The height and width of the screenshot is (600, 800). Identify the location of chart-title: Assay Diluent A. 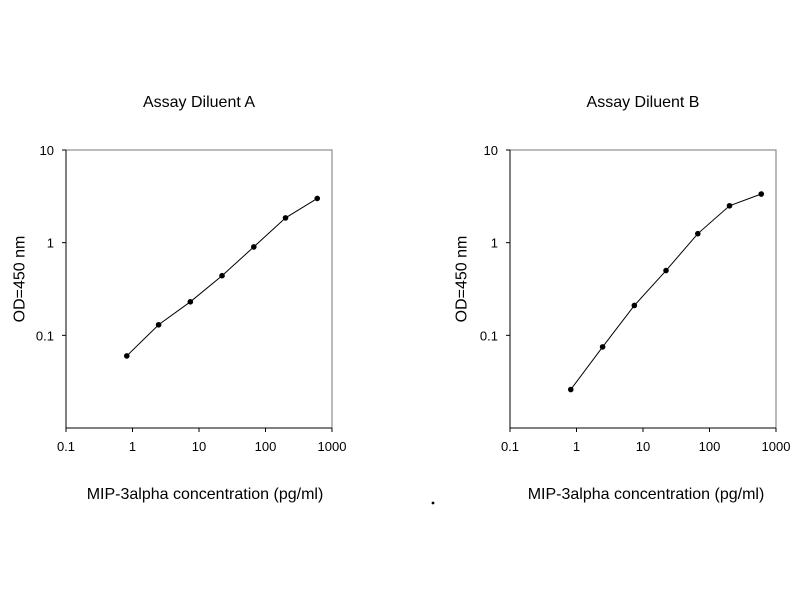
(199, 102).